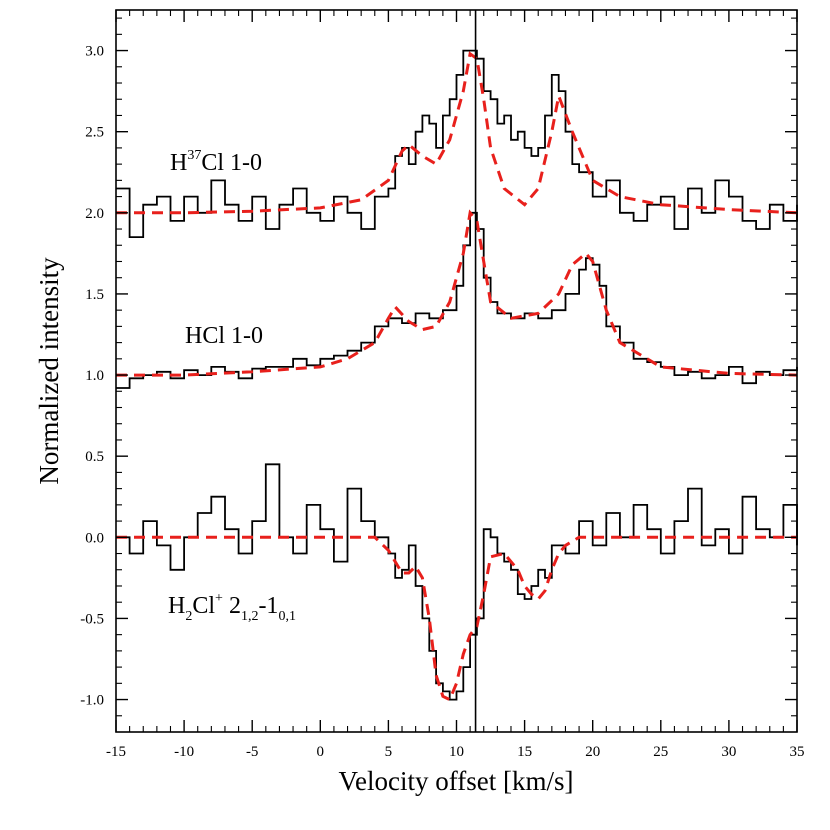  I want to click on y-tick-label: 3.0, so click(94, 52).